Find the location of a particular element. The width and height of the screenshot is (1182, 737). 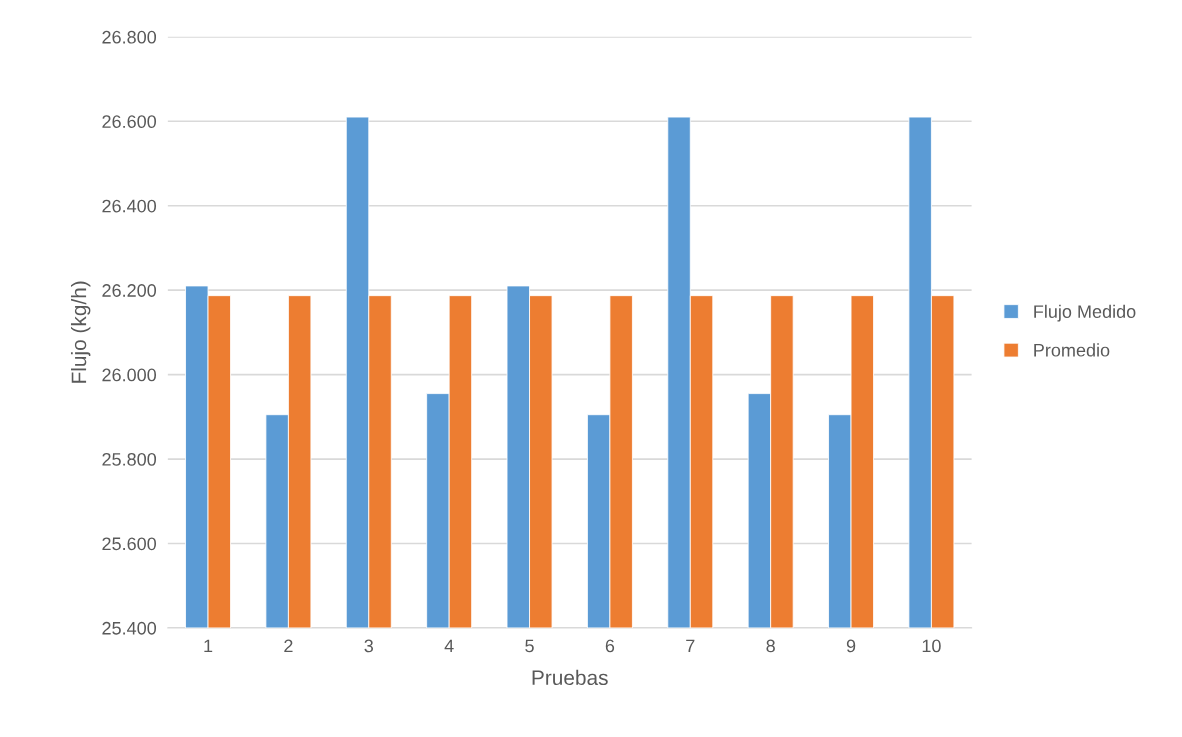

x-tick-label: 10 is located at coordinates (931, 646).